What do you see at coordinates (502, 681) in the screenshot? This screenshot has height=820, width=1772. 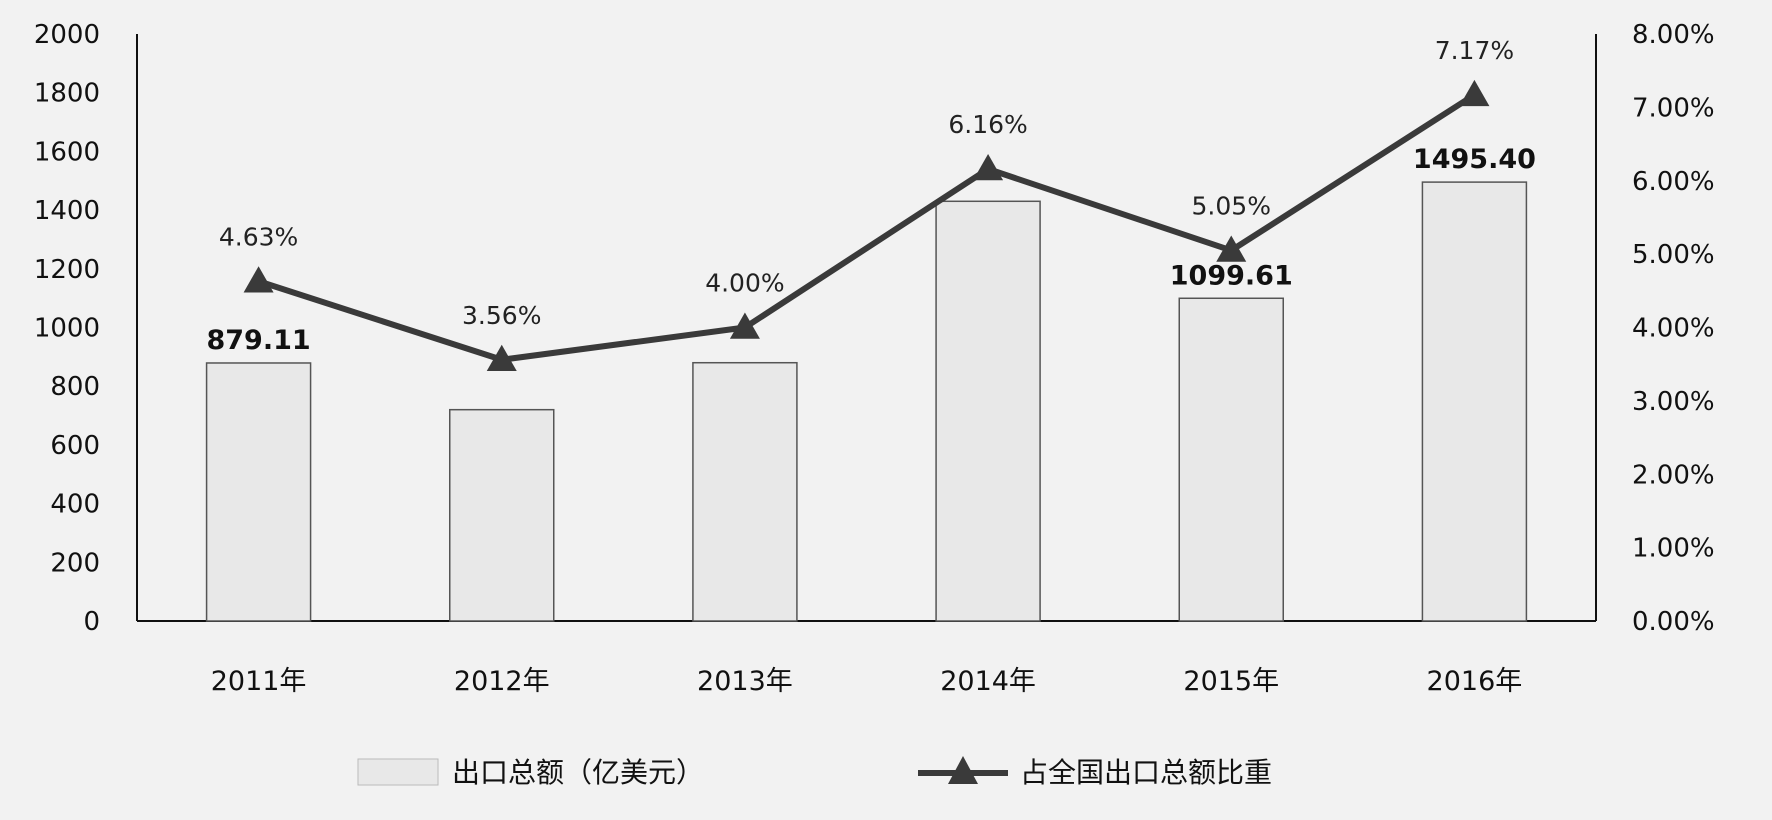 I see `x-tick-label: 2012年` at bounding box center [502, 681].